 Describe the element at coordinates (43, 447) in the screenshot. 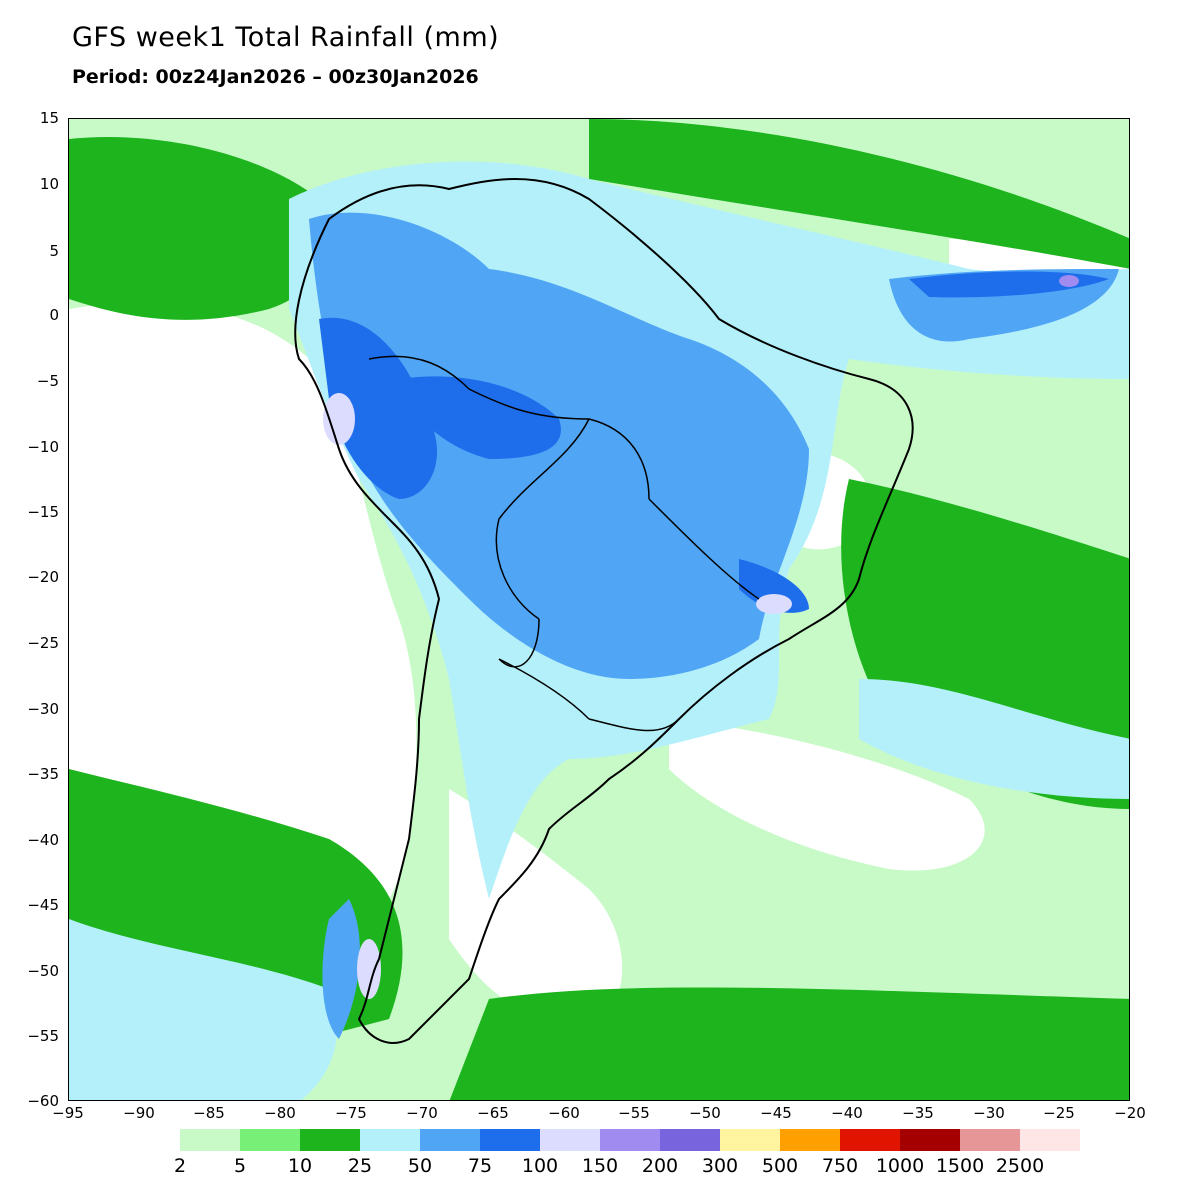

I see `y-tick-label: −10` at that location.